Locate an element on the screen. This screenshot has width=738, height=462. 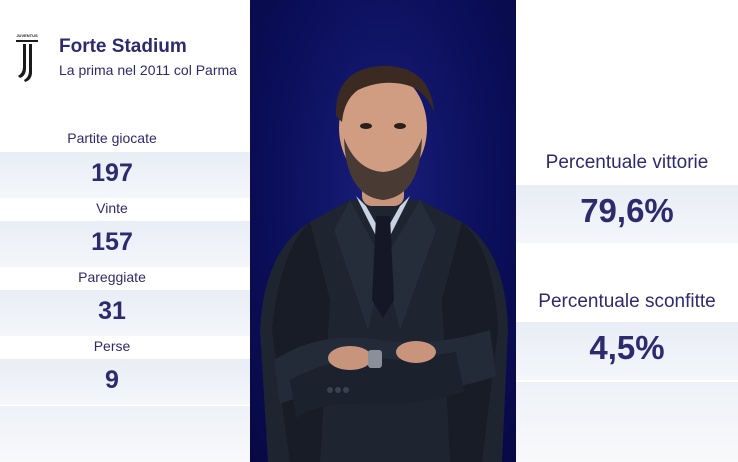
stat-band-won is located at coordinates (125, 244).